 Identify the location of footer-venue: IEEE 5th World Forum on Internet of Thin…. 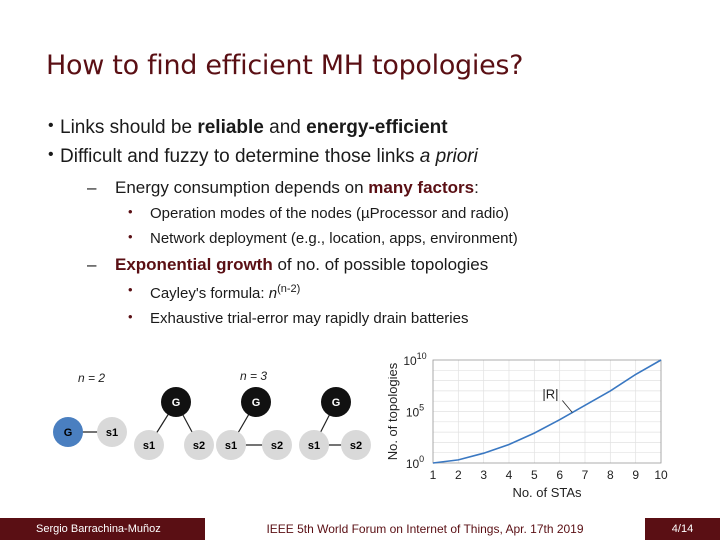
(425, 529).